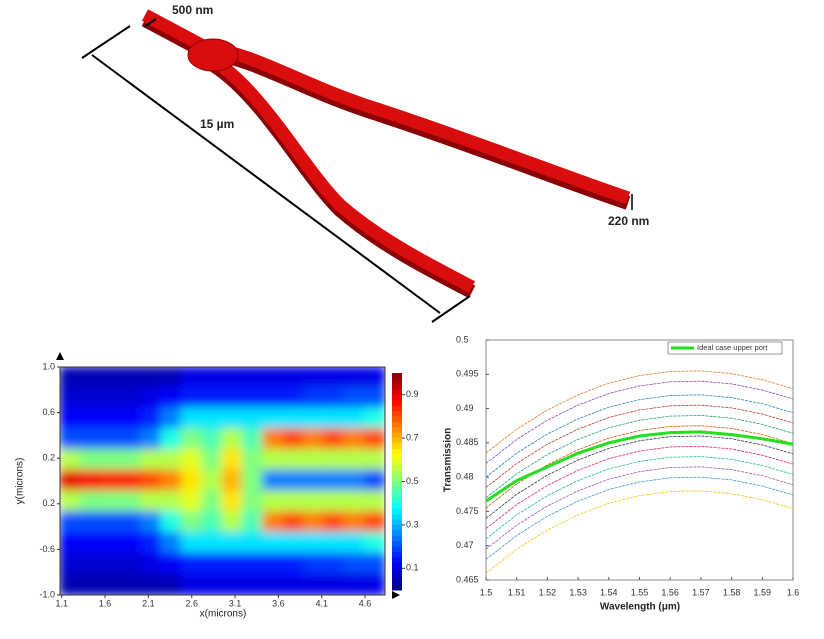  Describe the element at coordinates (448, 460) in the screenshot. I see `y-axis-label: Transmission` at that location.